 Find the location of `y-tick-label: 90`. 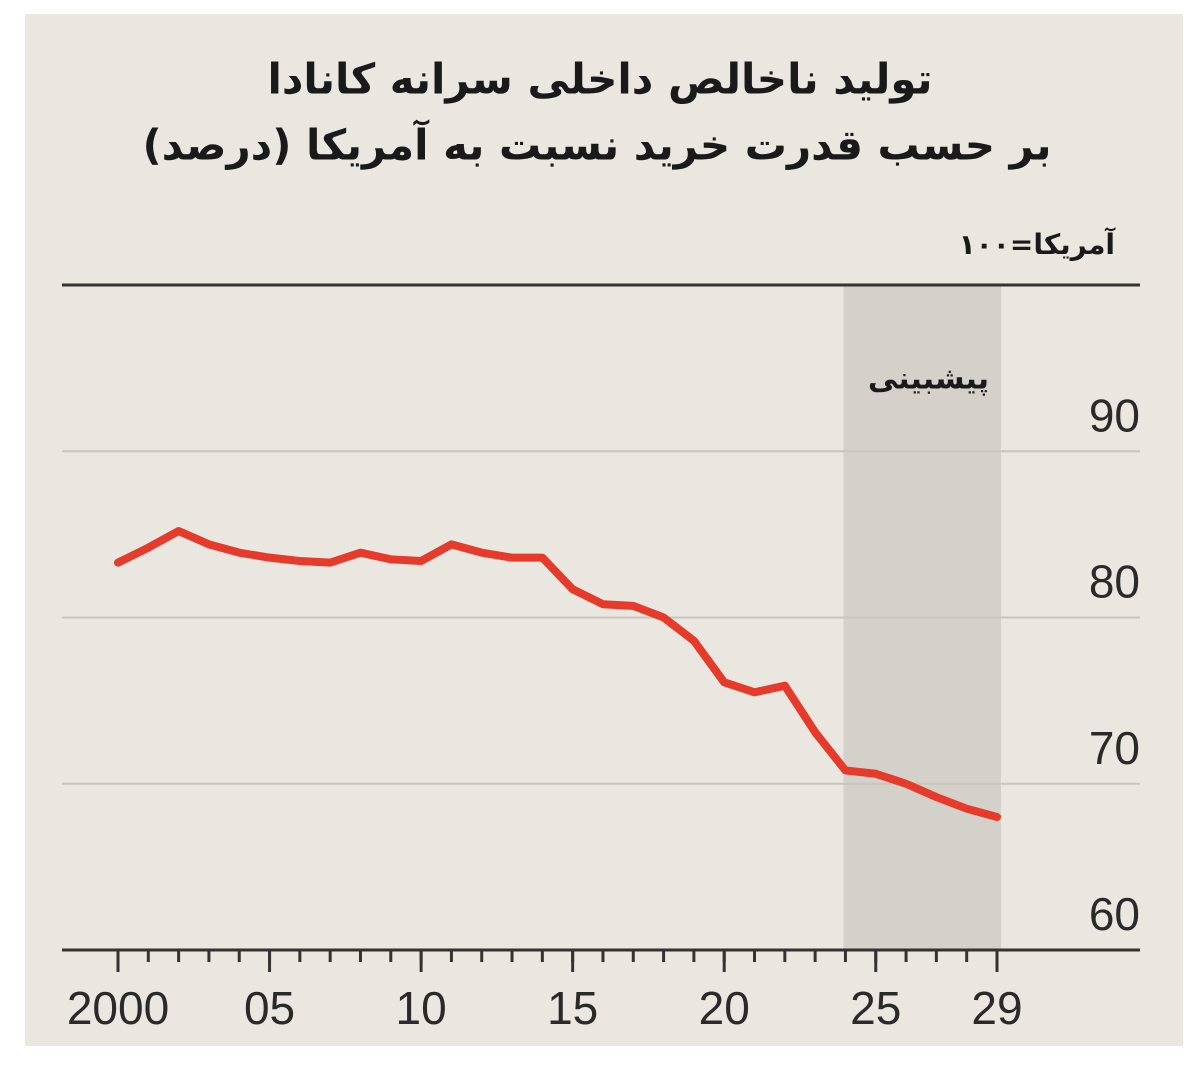

y-tick-label: 90 is located at coordinates (1114, 415).